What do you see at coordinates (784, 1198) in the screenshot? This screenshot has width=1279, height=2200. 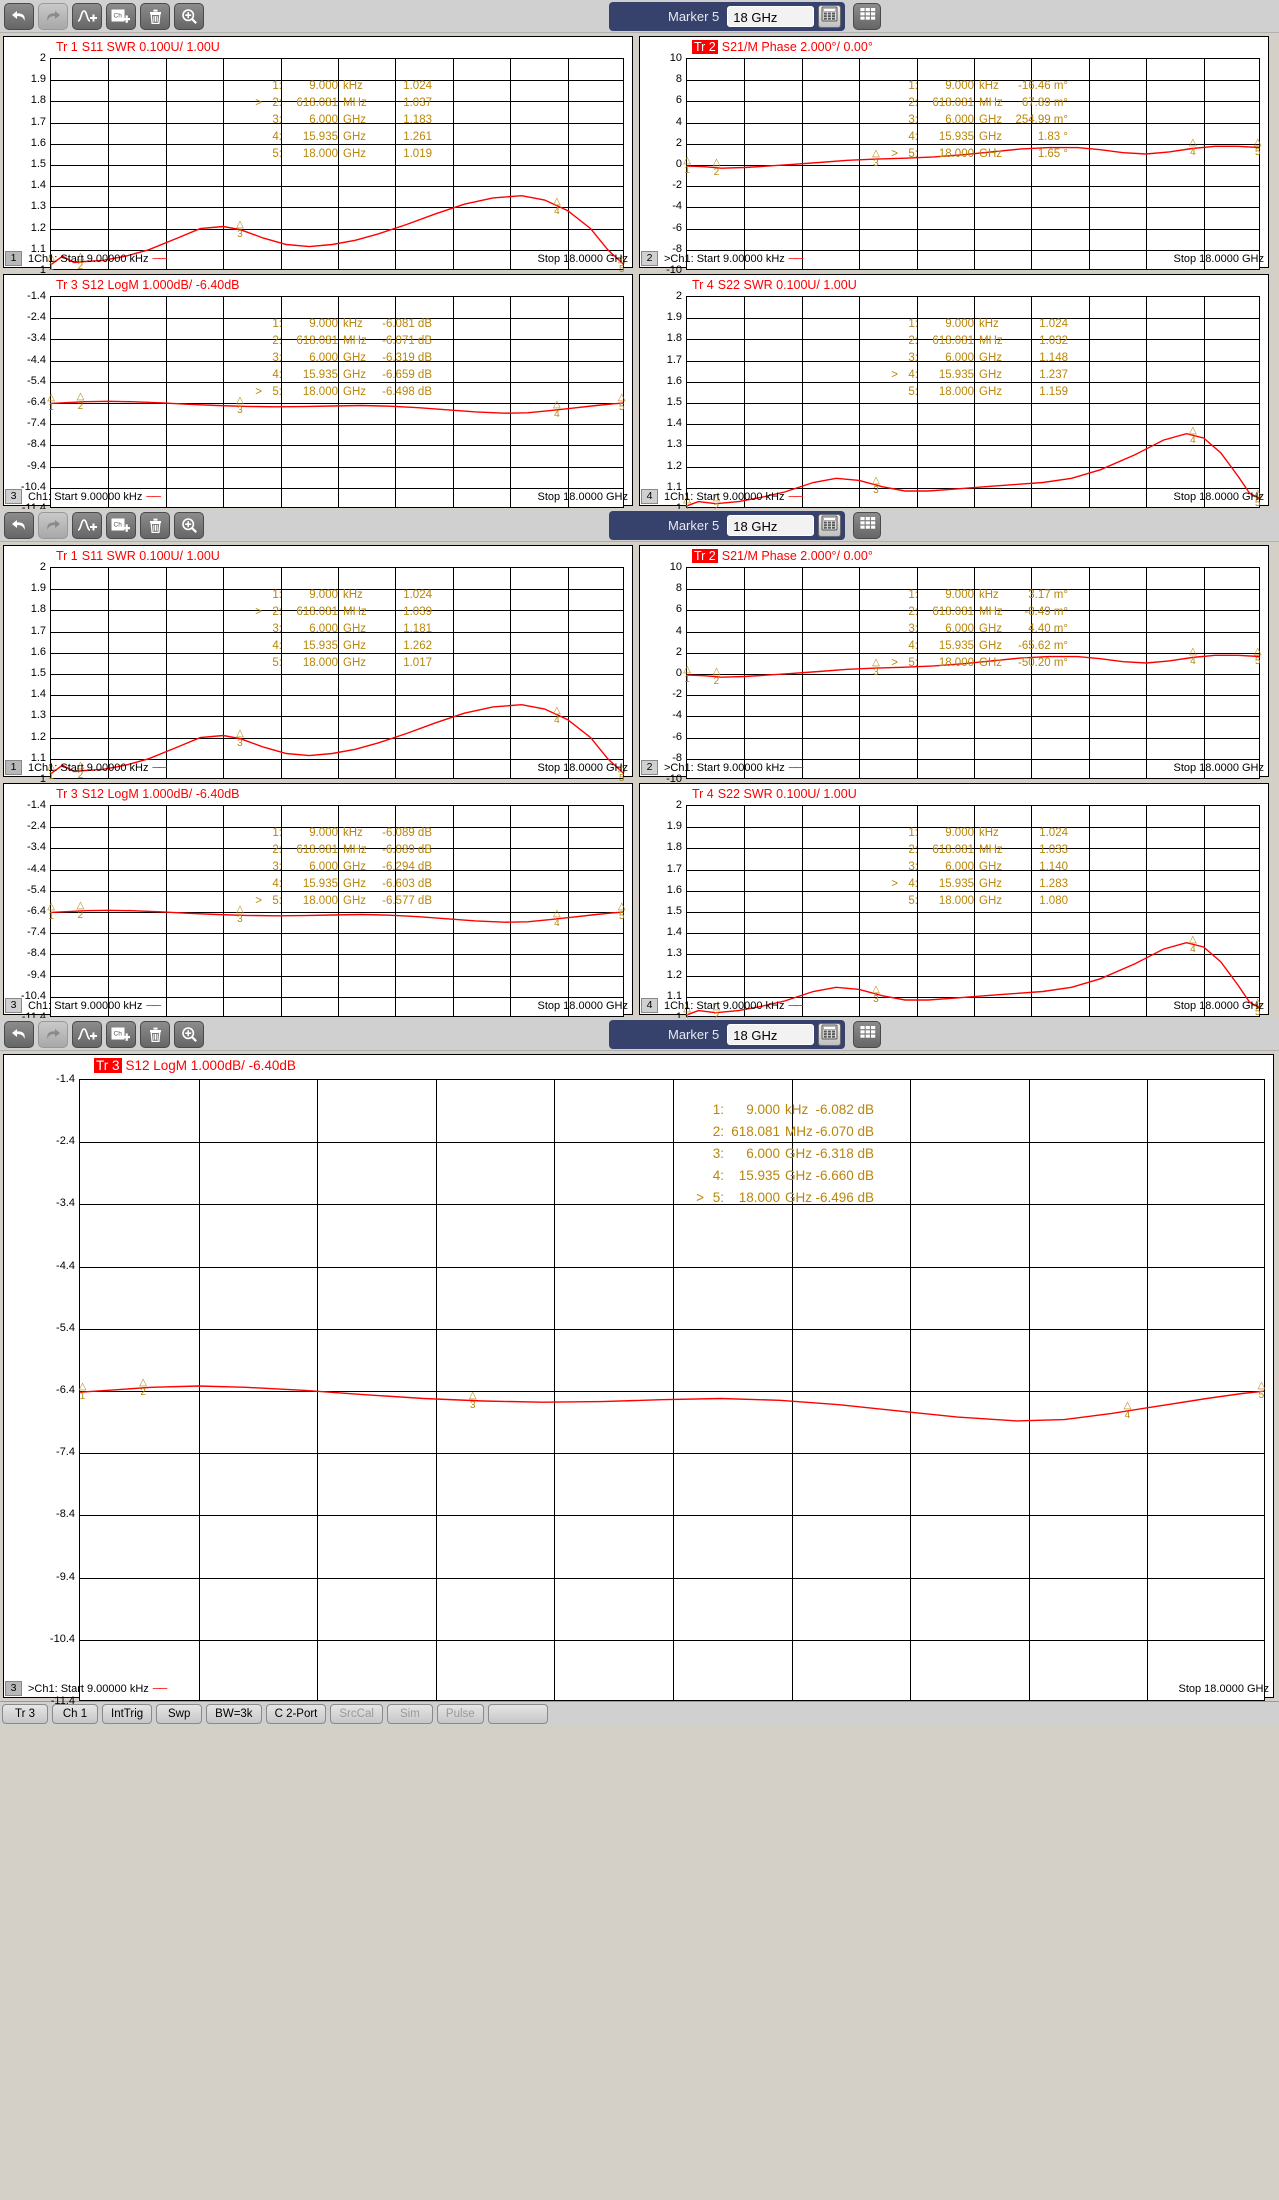 I see `marker-row: >5: 18.000 GHz -6.496 dB` at bounding box center [784, 1198].